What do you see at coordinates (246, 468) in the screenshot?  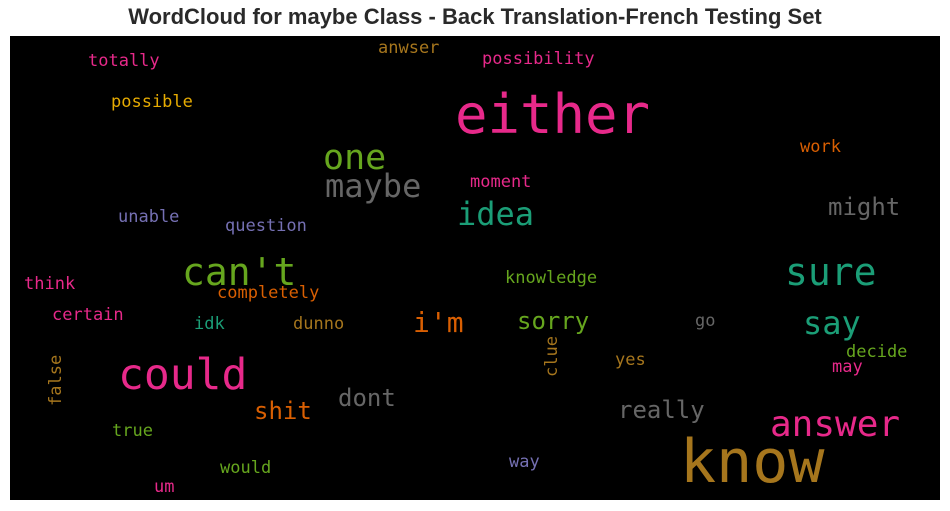 I see `word-would: would` at bounding box center [246, 468].